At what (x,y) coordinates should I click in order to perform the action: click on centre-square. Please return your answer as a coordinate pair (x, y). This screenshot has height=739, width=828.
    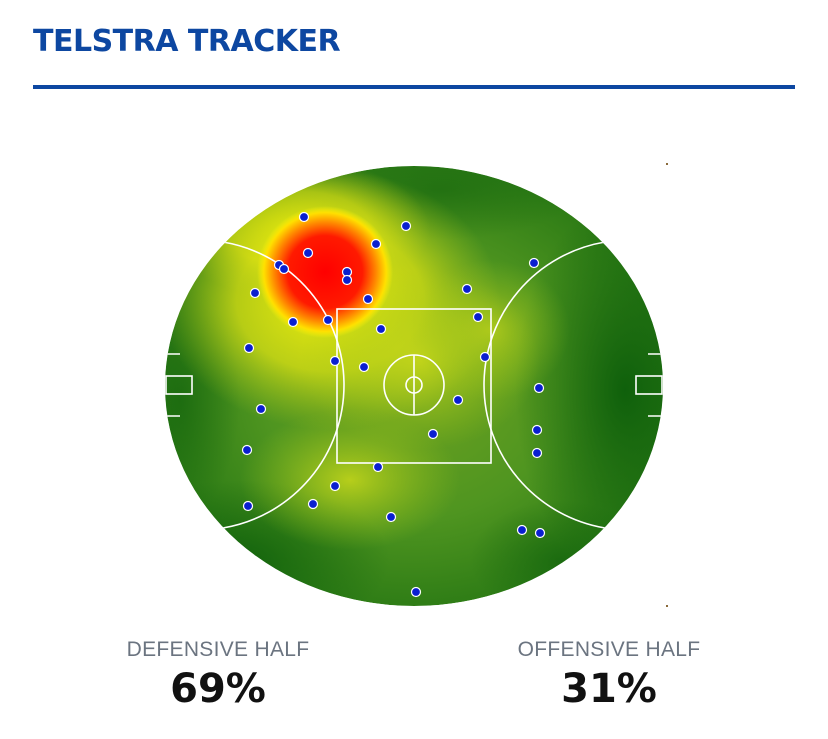
    Looking at the image, I should click on (414, 386).